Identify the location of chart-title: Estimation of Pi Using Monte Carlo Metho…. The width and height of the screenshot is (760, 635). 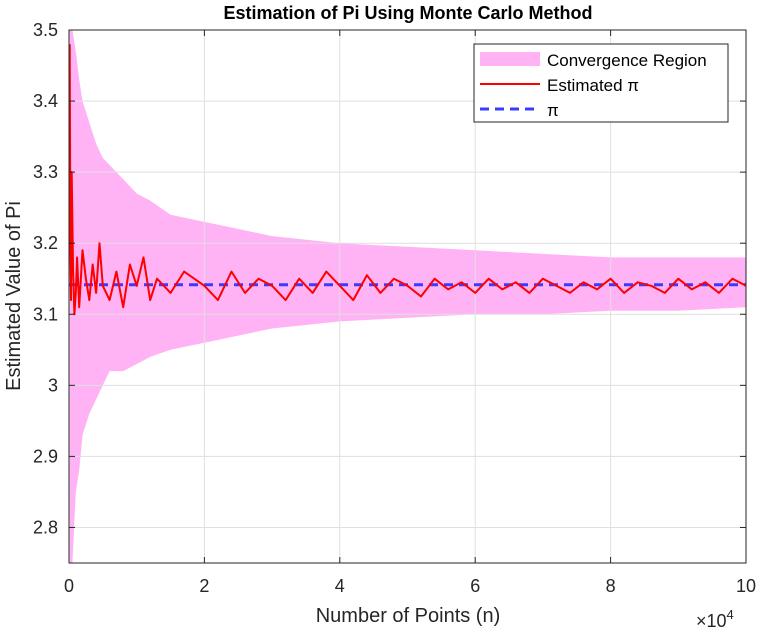
(408, 13).